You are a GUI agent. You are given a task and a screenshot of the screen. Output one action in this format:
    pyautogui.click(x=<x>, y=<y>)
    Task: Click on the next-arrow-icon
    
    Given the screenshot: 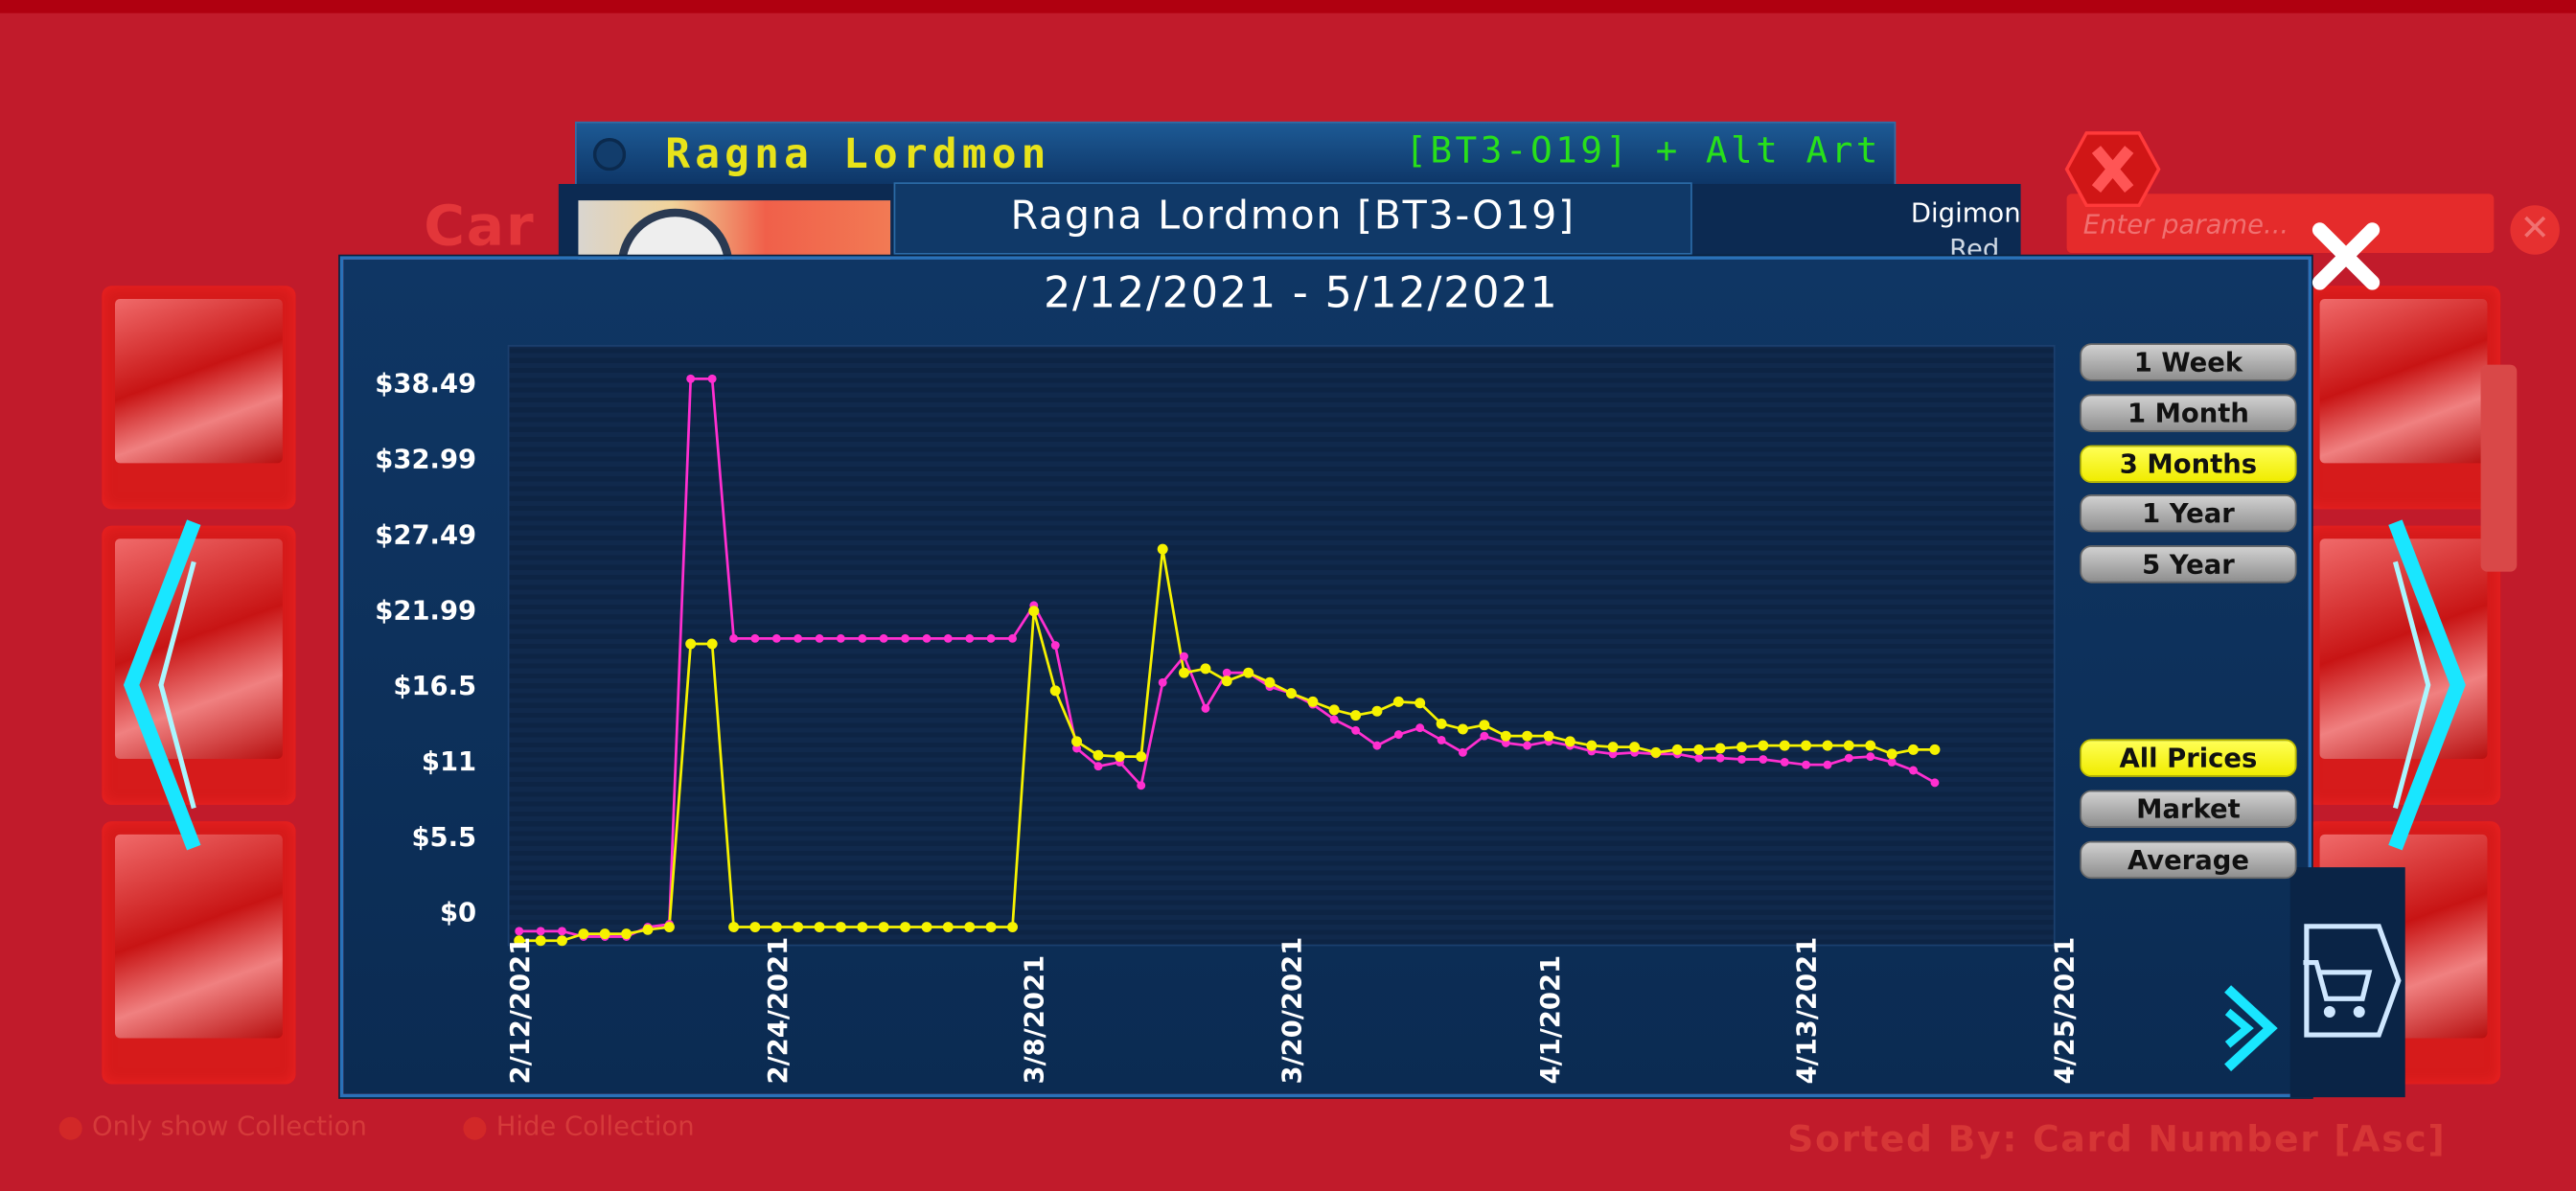 What is the action you would take?
    pyautogui.click(x=2249, y=1028)
    